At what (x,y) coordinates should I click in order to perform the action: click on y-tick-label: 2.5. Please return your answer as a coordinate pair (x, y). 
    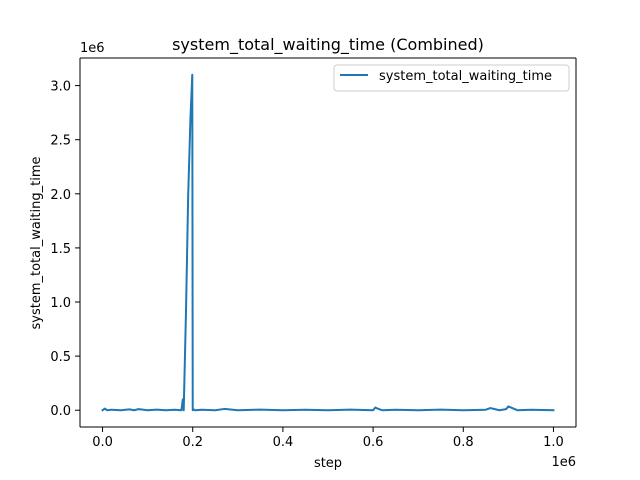
    Looking at the image, I should click on (60, 141).